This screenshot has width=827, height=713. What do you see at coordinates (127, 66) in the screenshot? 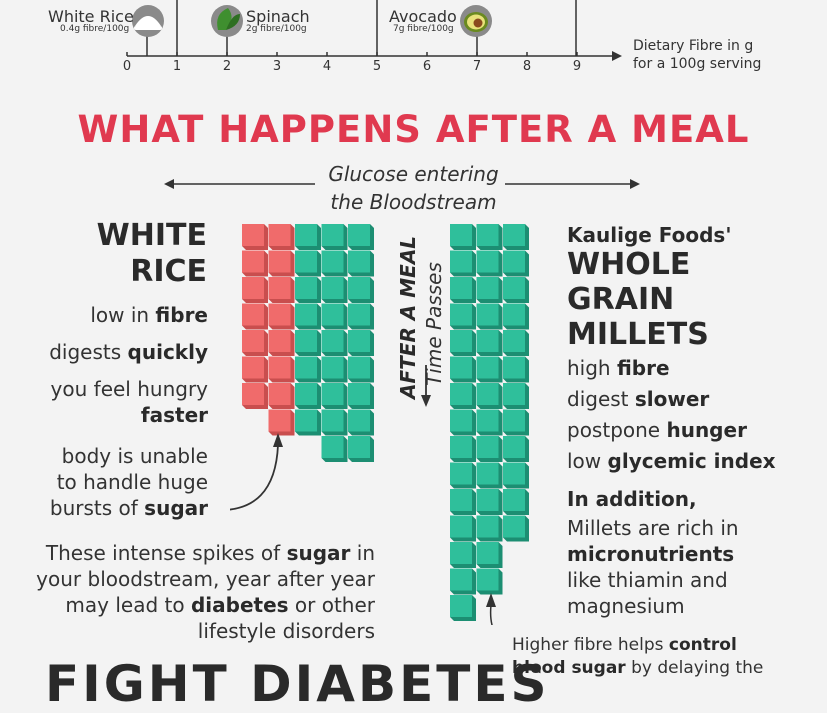
I see `tick-label: 0` at bounding box center [127, 66].